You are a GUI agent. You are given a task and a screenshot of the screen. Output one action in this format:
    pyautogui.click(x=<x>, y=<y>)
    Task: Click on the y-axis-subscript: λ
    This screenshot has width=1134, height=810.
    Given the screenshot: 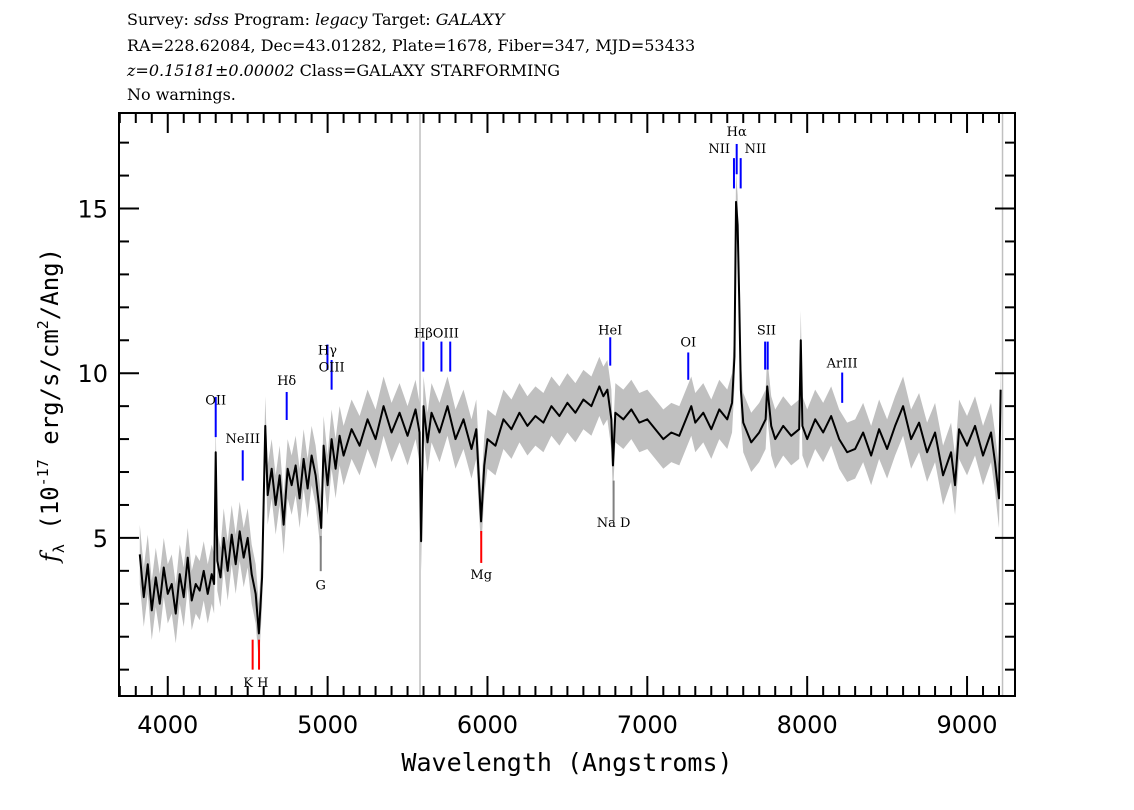 What is the action you would take?
    pyautogui.click(x=59, y=548)
    